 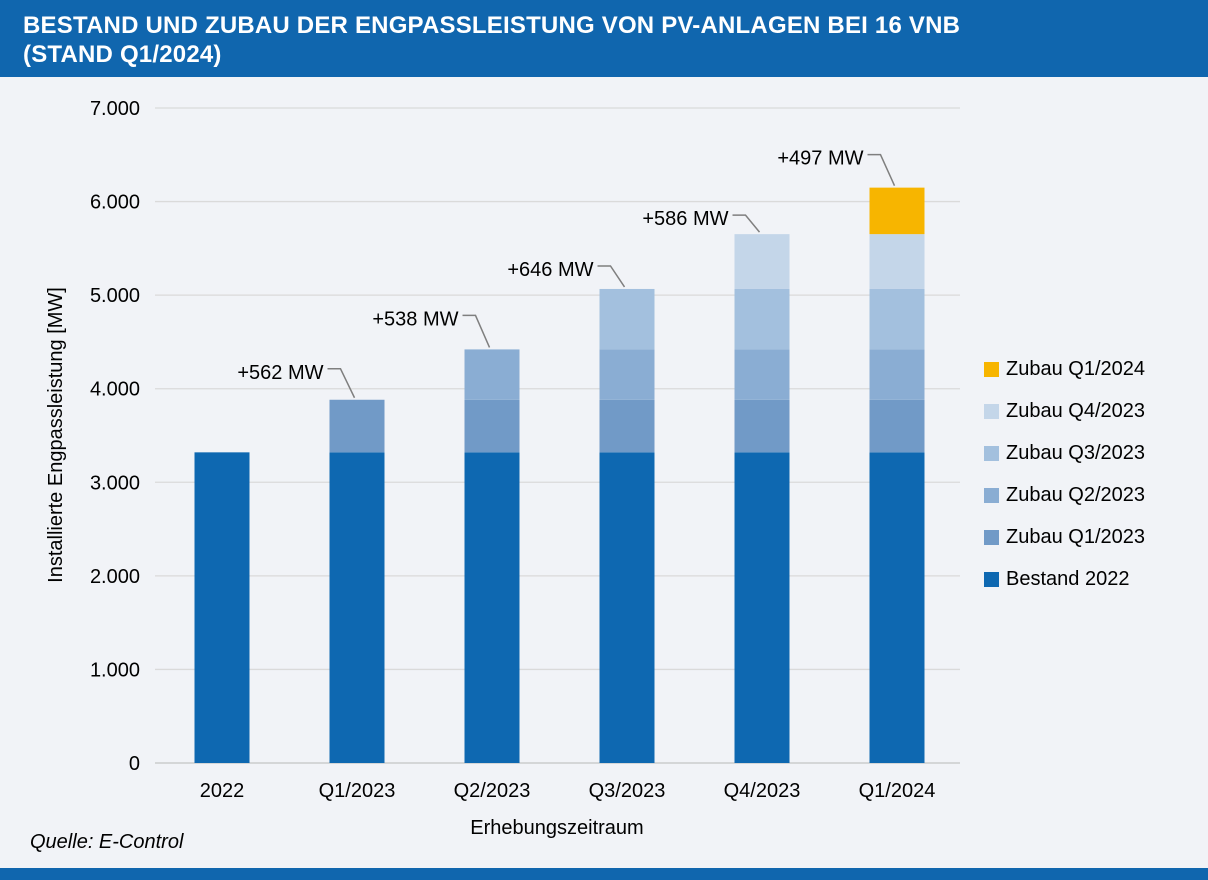 I want to click on legend-item: Zubau Q1/2023, so click(x=1064, y=536).